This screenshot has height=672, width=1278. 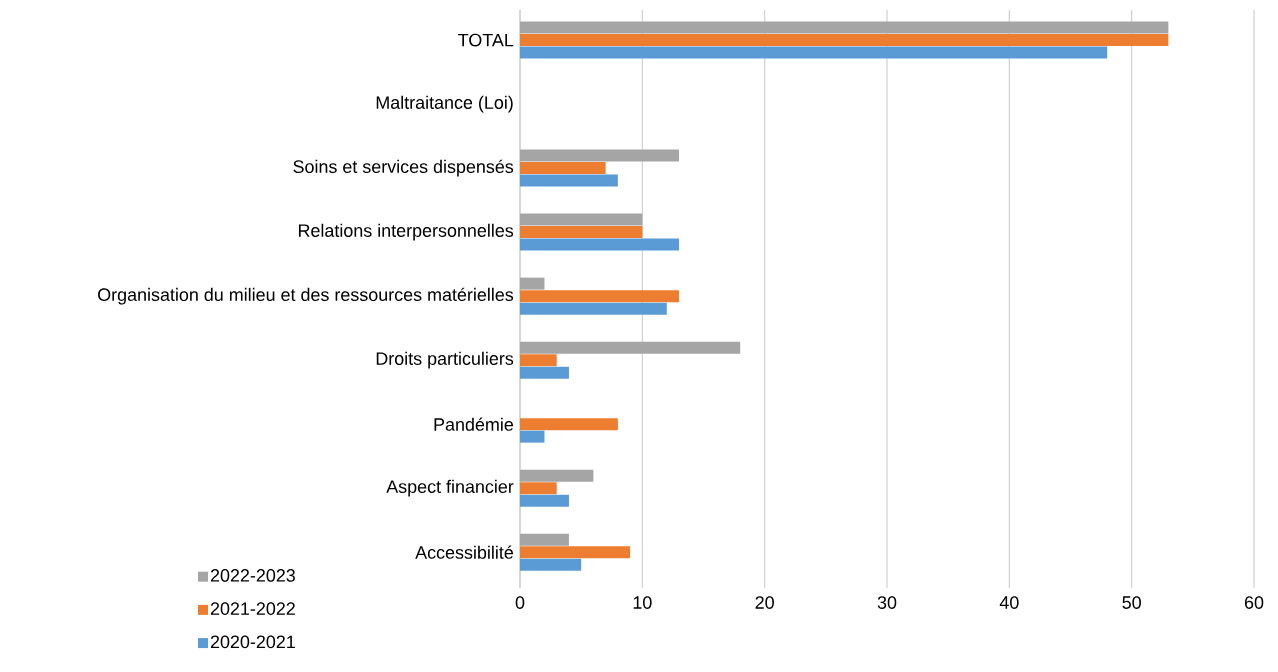 I want to click on x-tick-label: 40, so click(x=1009, y=602).